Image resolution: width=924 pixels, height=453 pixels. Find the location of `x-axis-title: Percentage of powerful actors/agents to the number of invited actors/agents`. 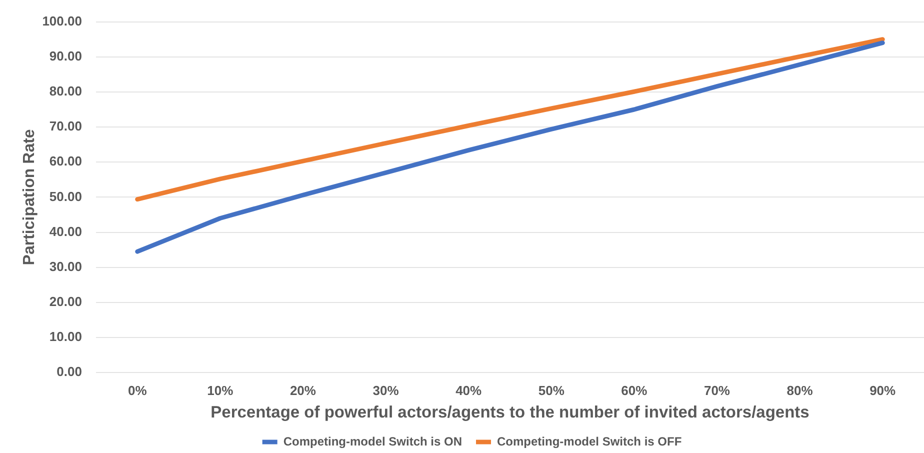

x-axis-title: Percentage of powerful actors/agents to the number of invited actors/agents is located at coordinates (510, 413).